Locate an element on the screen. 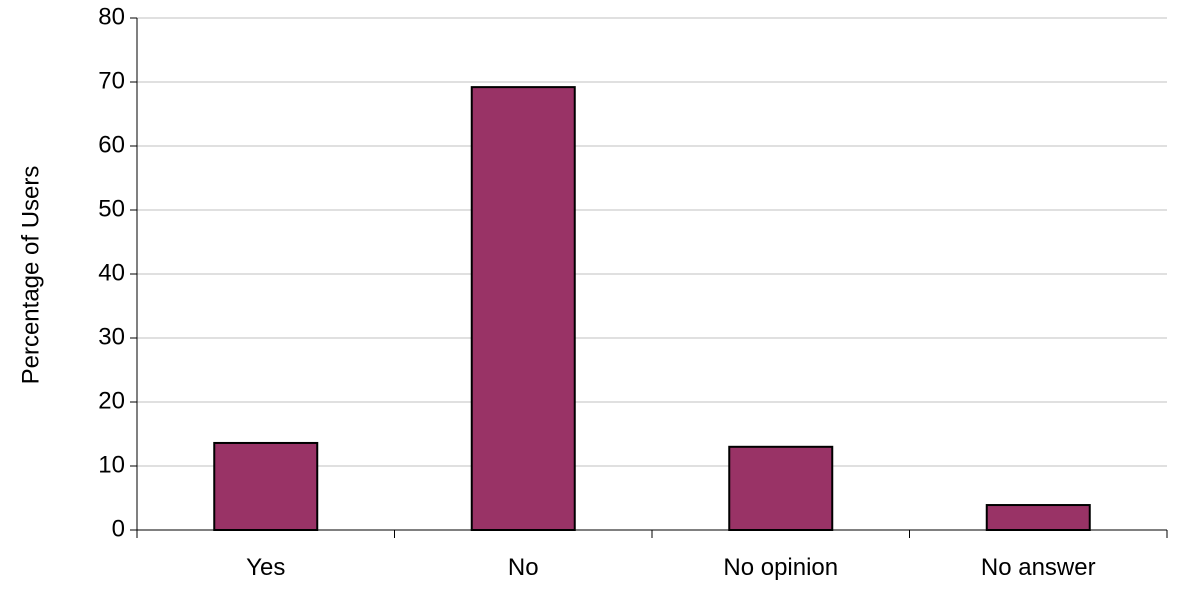 This screenshot has height=590, width=1191. y-axis-title: Percentage of Users is located at coordinates (30, 275).